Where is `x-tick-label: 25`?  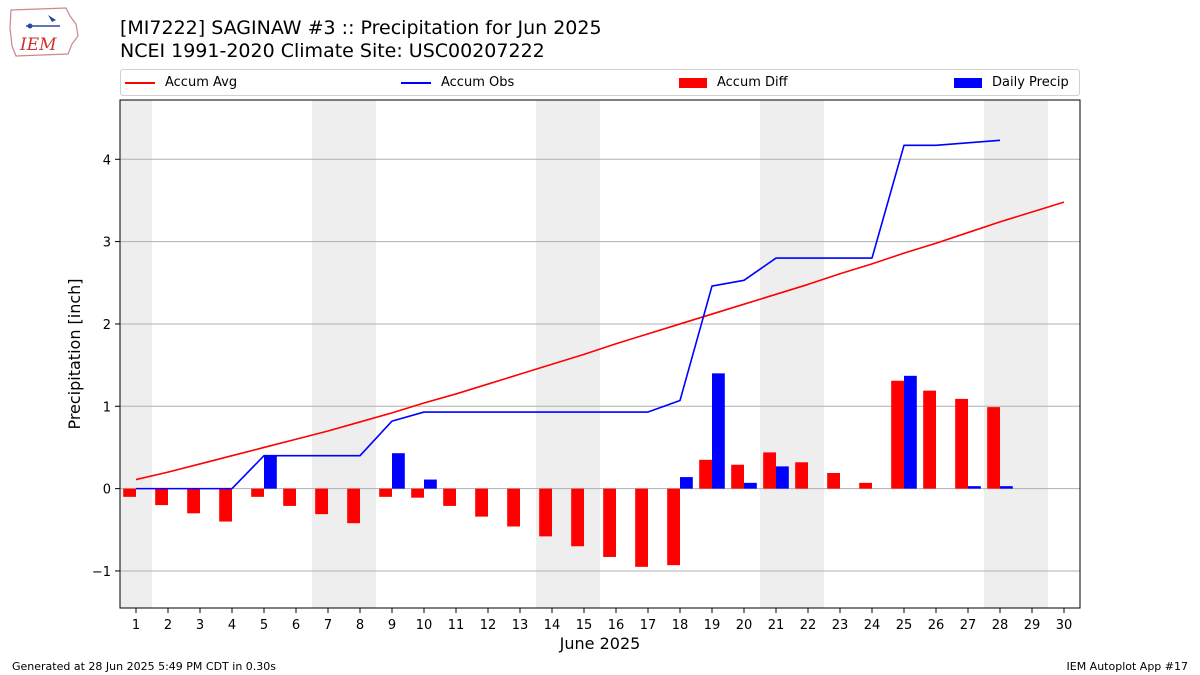
x-tick-label: 25 is located at coordinates (904, 625).